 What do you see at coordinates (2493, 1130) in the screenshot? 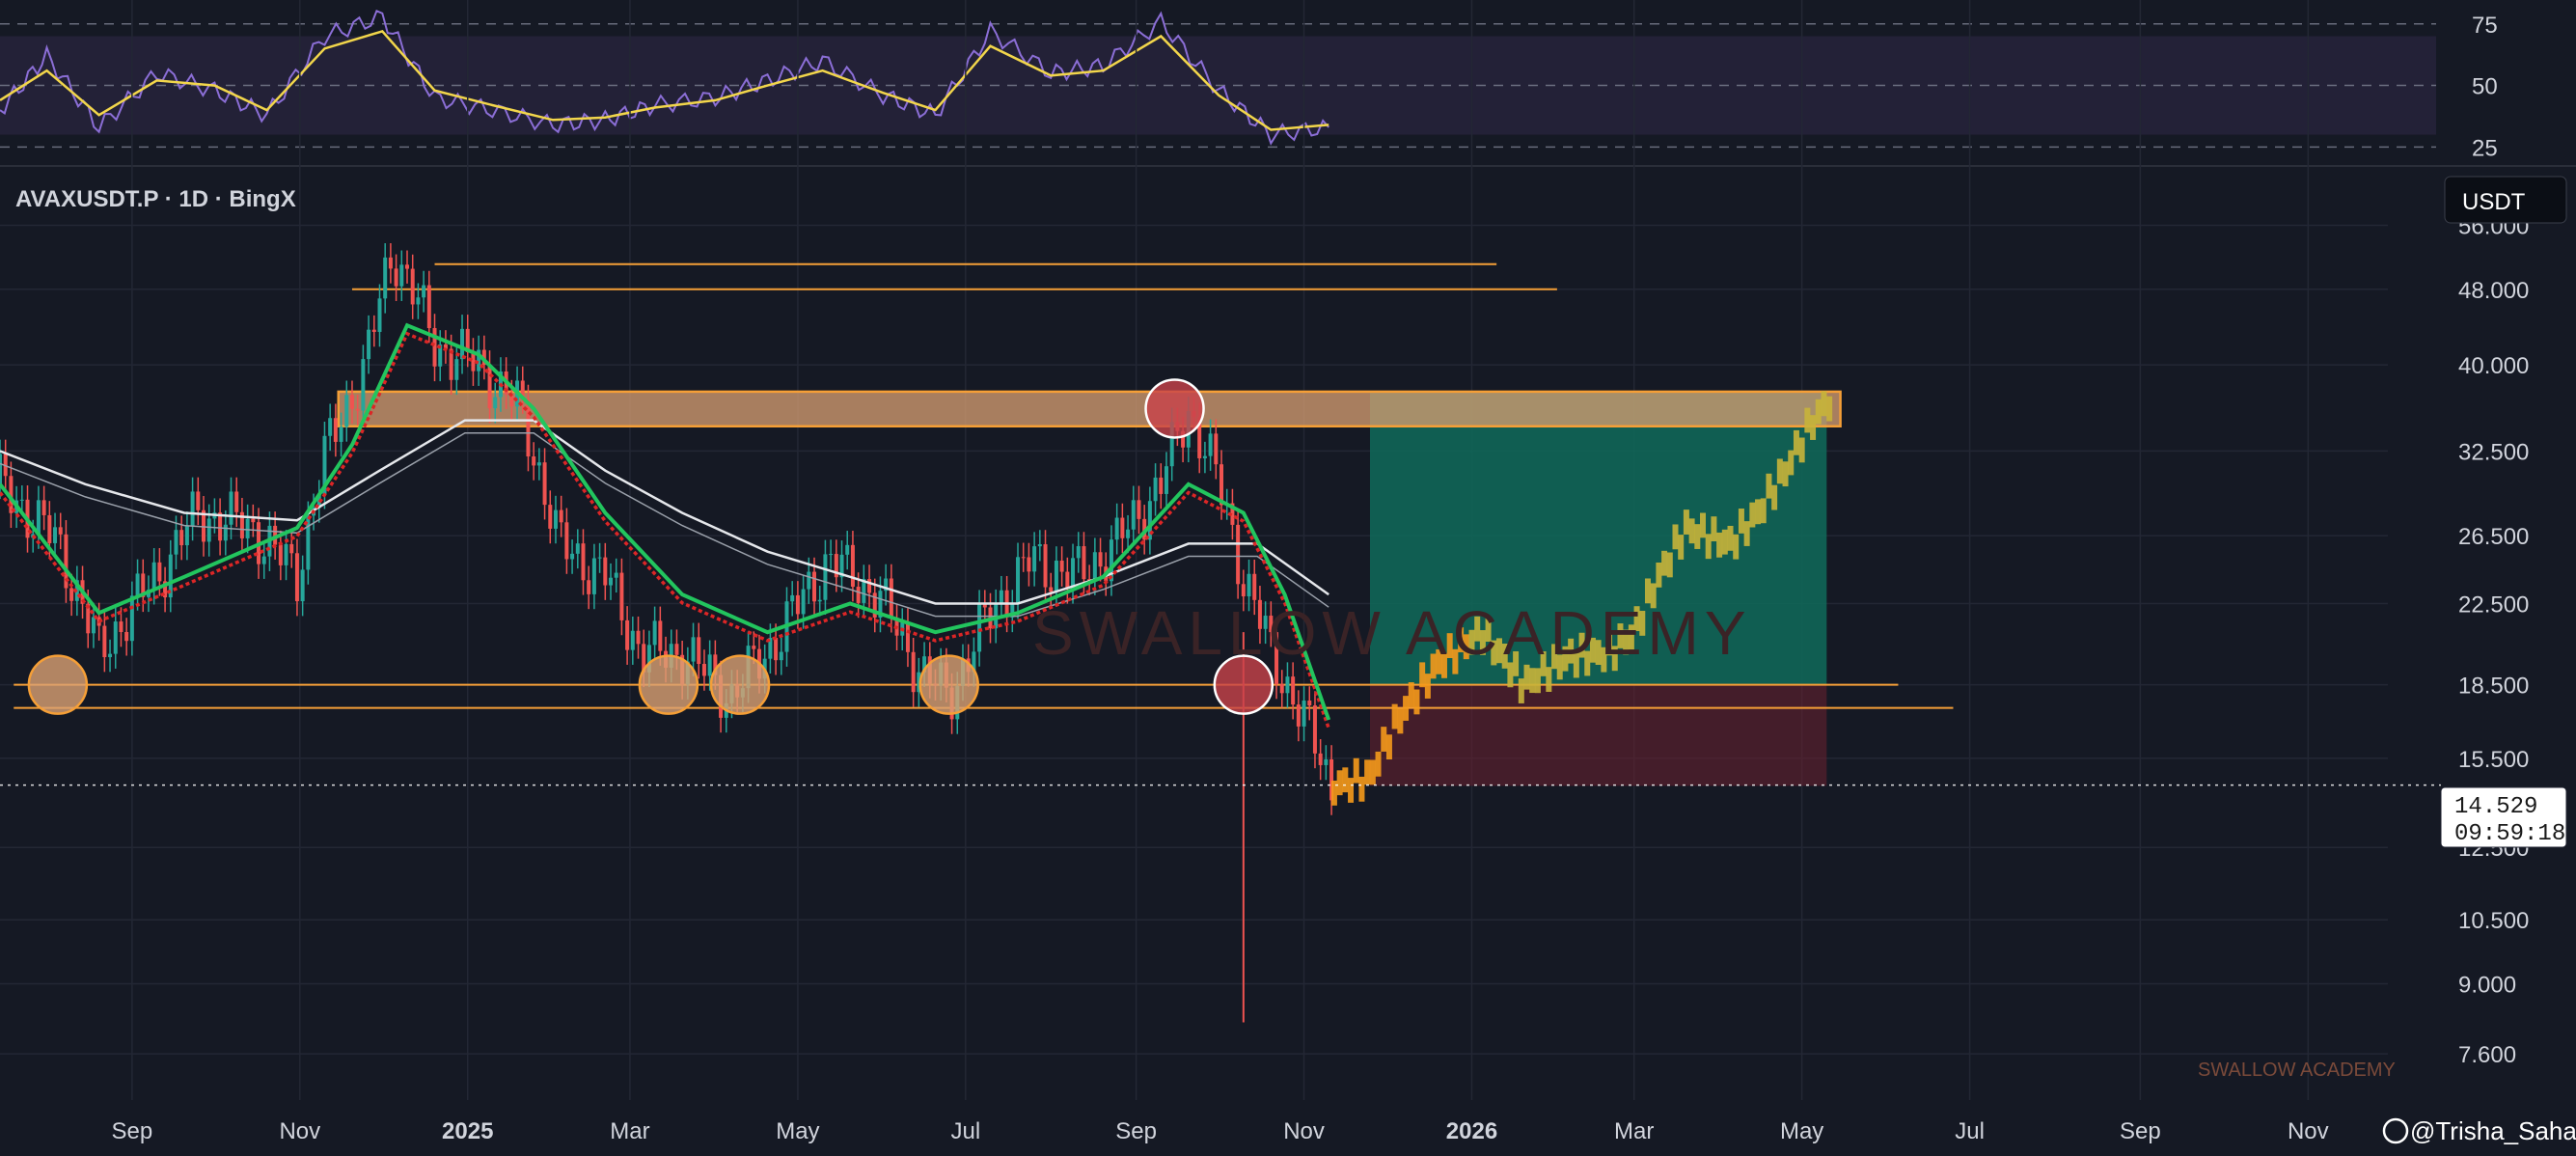
I see `credit-text: @Trisha_Saha` at bounding box center [2493, 1130].